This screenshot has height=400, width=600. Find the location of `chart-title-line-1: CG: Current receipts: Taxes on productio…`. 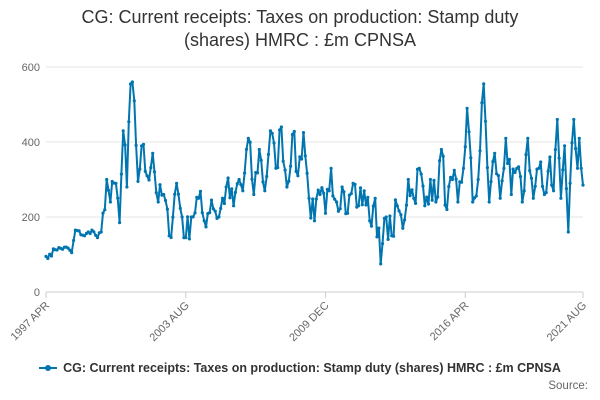

chart-title-line-1: CG: Current receipts: Taxes on productio… is located at coordinates (300, 17).